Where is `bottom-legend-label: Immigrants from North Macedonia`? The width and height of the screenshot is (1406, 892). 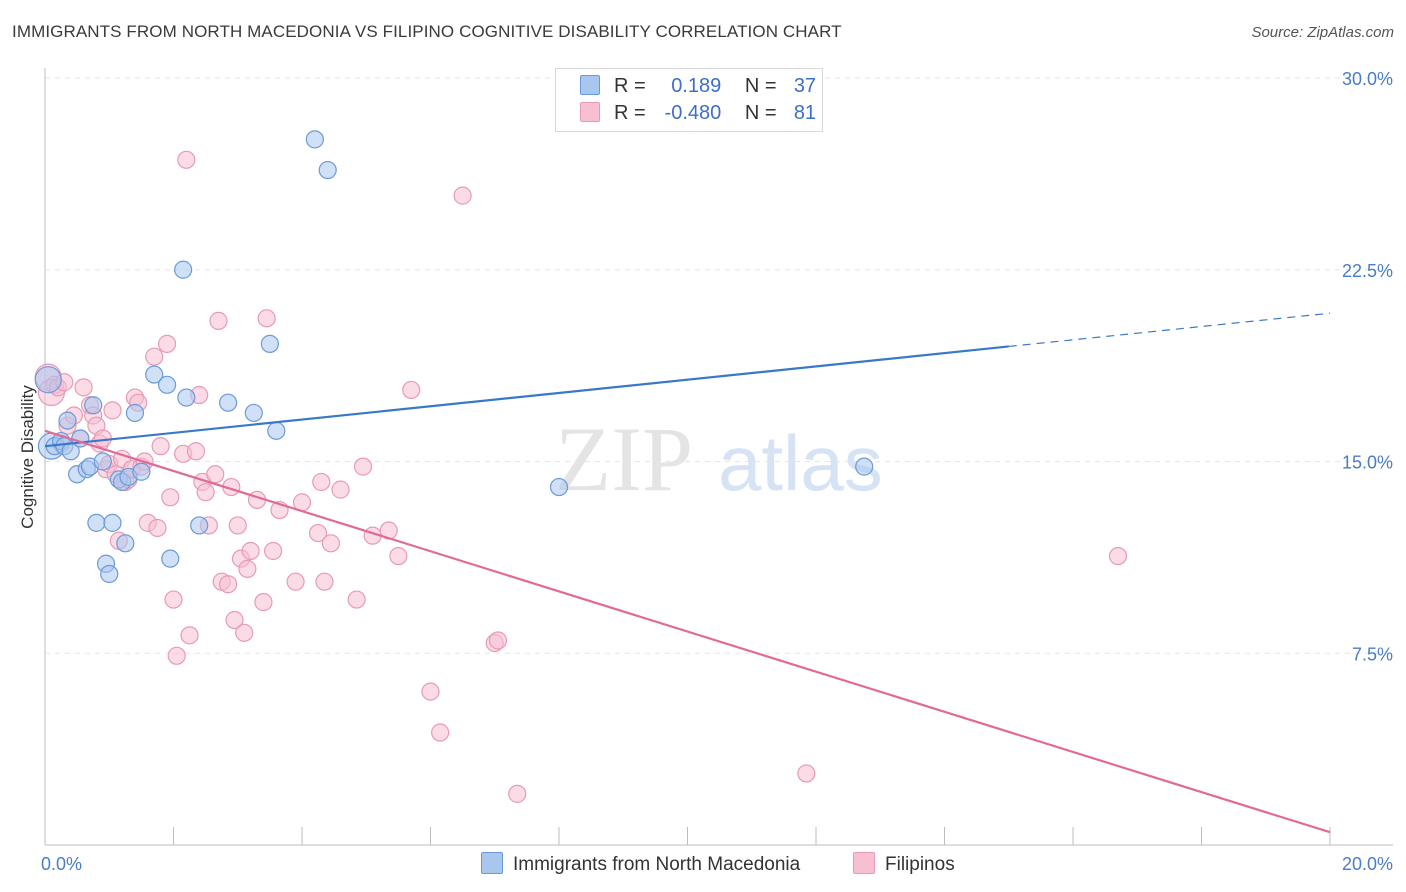
bottom-legend-label: Immigrants from North Macedonia is located at coordinates (657, 864).